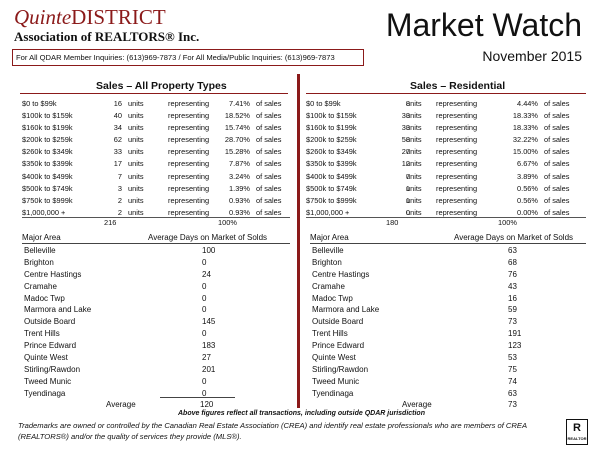 This screenshot has height=450, width=600. What do you see at coordinates (512, 322) in the screenshot?
I see `area-days: 73` at bounding box center [512, 322].